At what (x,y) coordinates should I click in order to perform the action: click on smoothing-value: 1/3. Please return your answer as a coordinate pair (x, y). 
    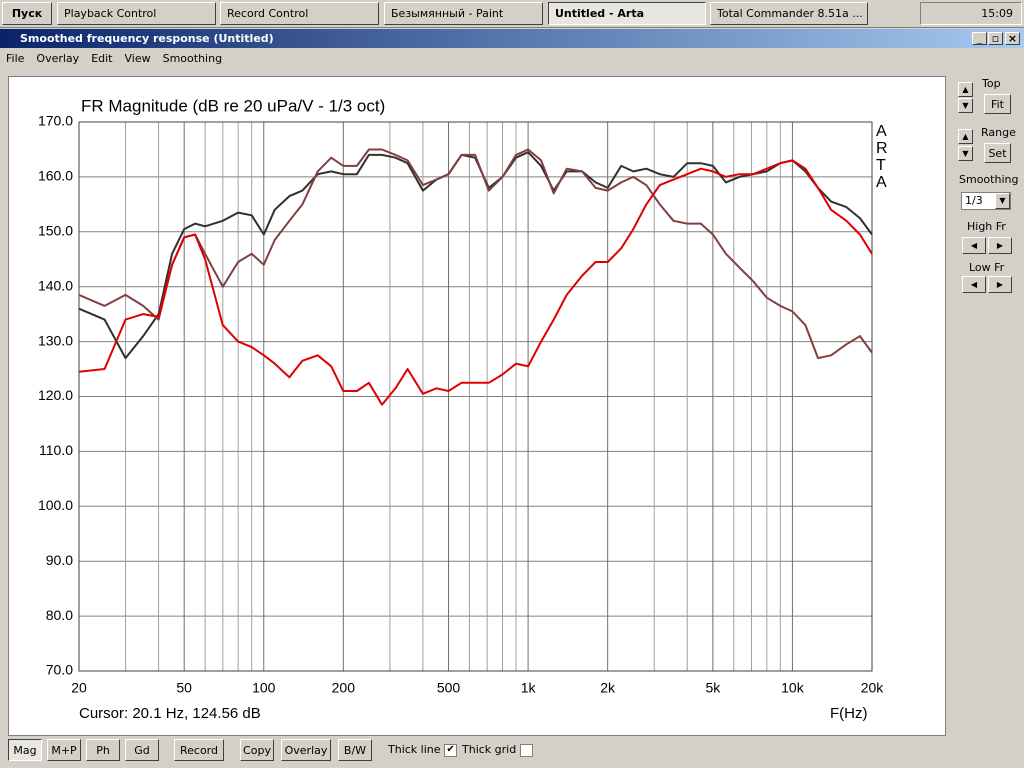
    Looking at the image, I should click on (974, 200).